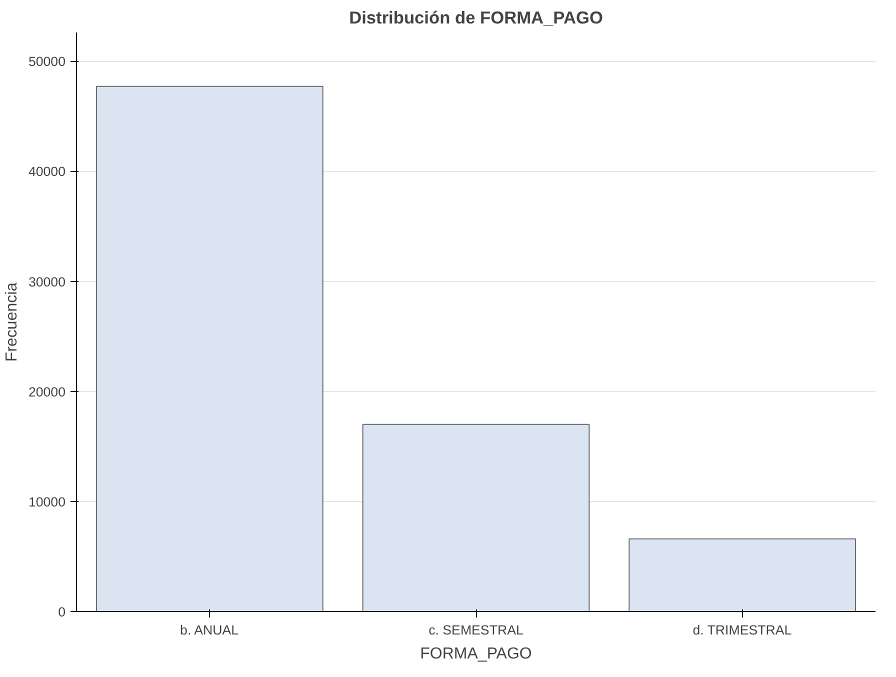  Describe the element at coordinates (476, 654) in the screenshot. I see `x-axis-title: FORMA_PAGO` at that location.